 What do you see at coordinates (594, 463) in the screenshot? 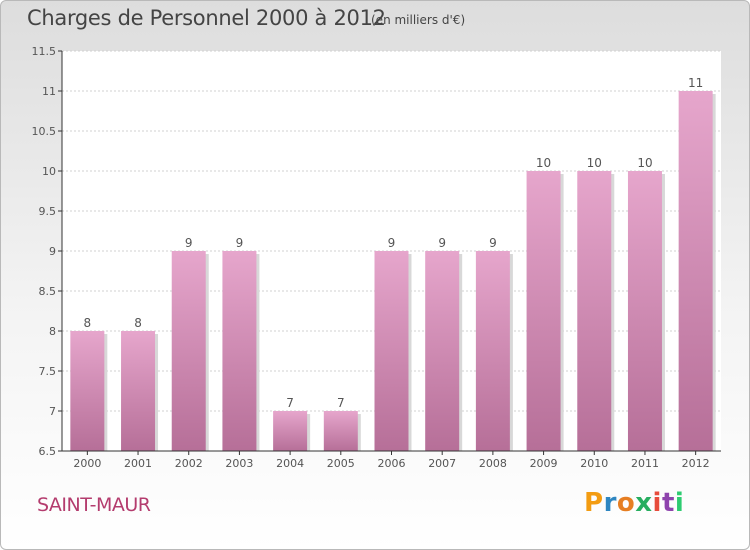
I see `x-tick-label: 2010` at bounding box center [594, 463].